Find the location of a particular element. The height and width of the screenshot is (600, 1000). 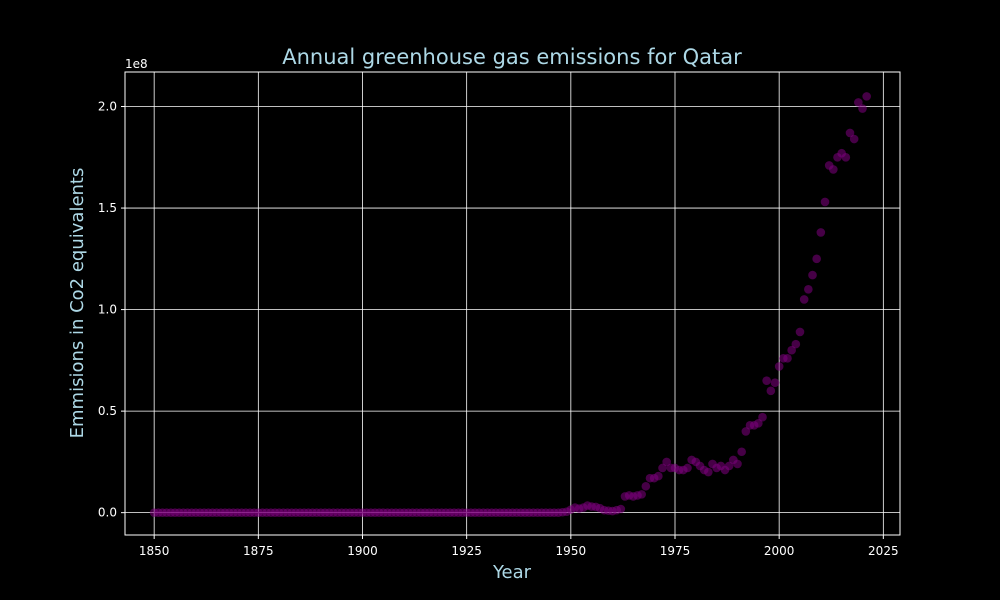

y-axis-label: Emmisions in Co2 equivalents is located at coordinates (77, 303).